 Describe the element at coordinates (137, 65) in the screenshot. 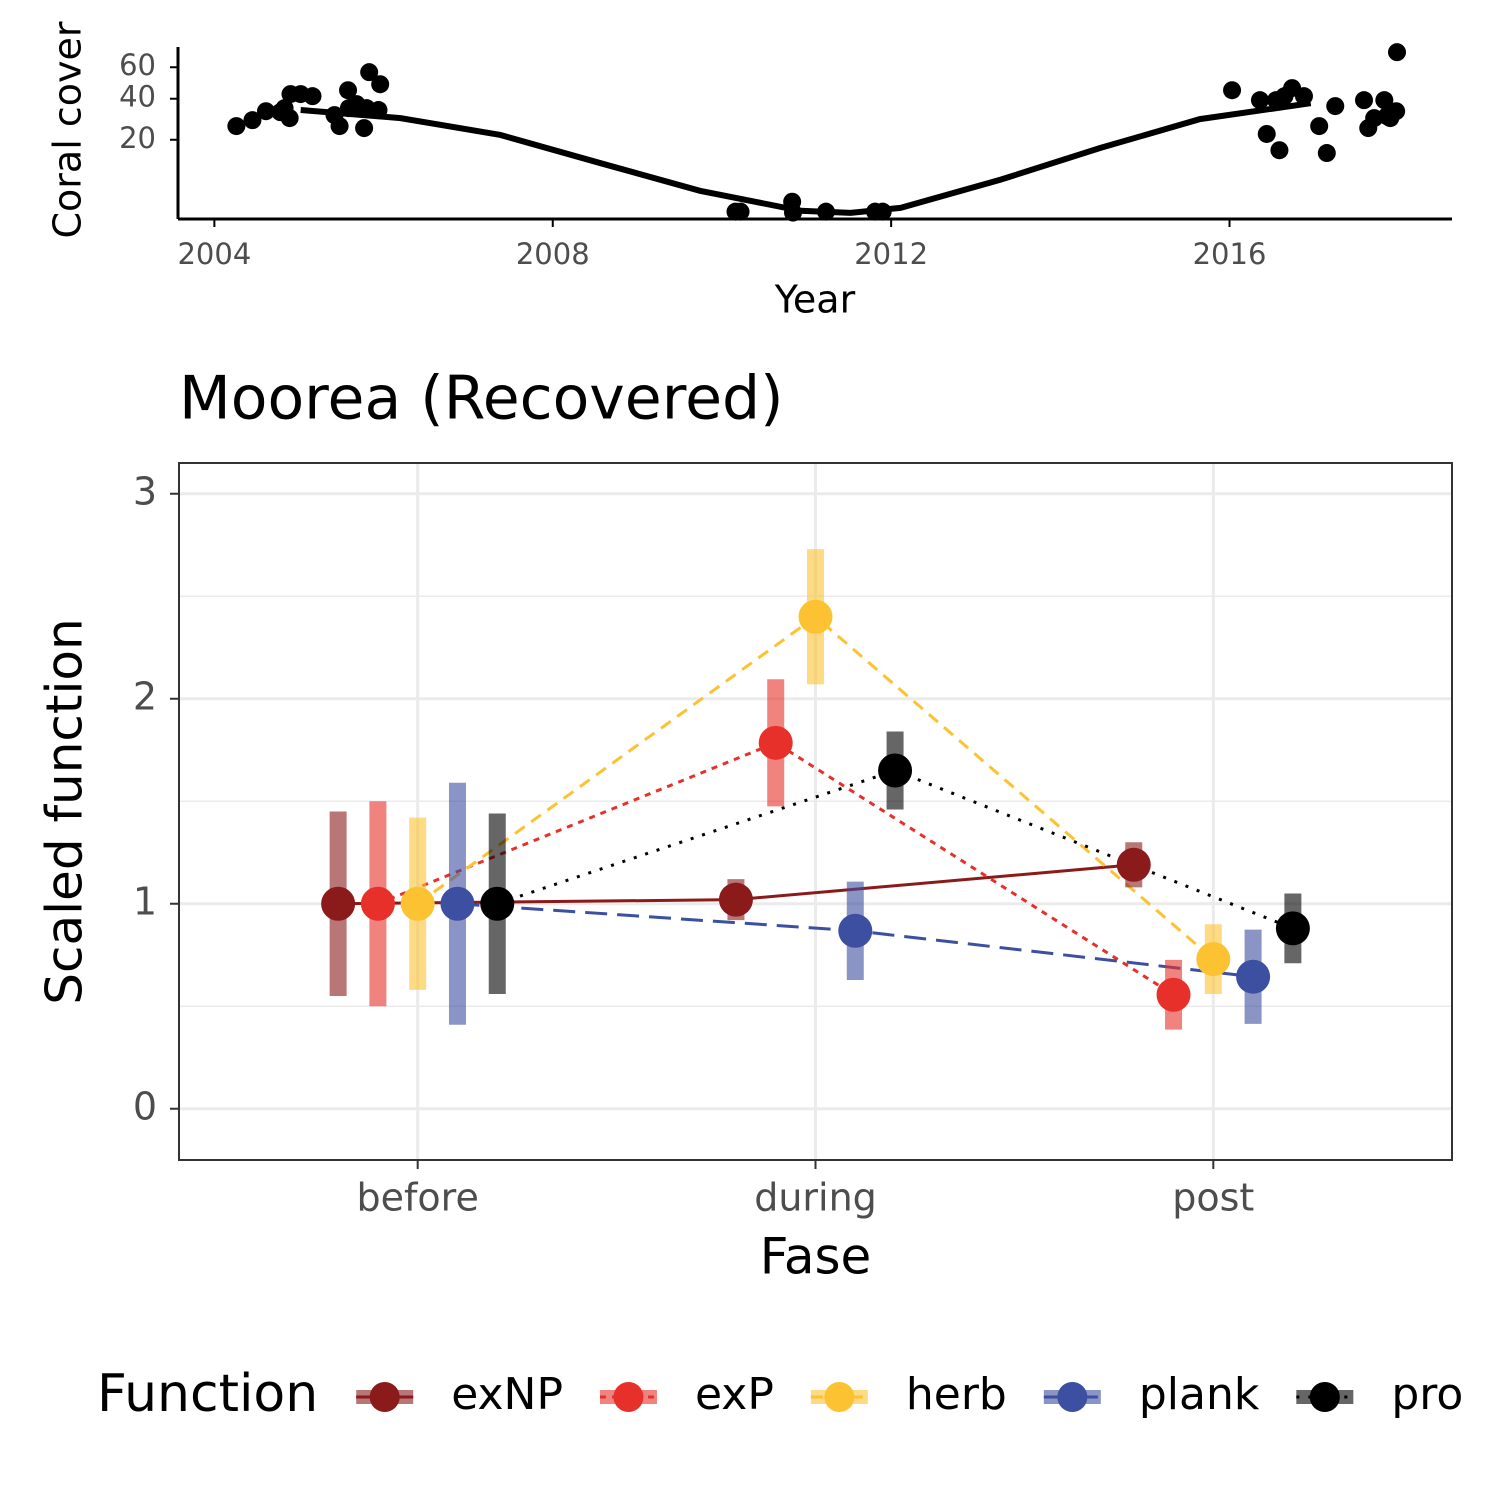

I see `y-tick-label: 60` at that location.